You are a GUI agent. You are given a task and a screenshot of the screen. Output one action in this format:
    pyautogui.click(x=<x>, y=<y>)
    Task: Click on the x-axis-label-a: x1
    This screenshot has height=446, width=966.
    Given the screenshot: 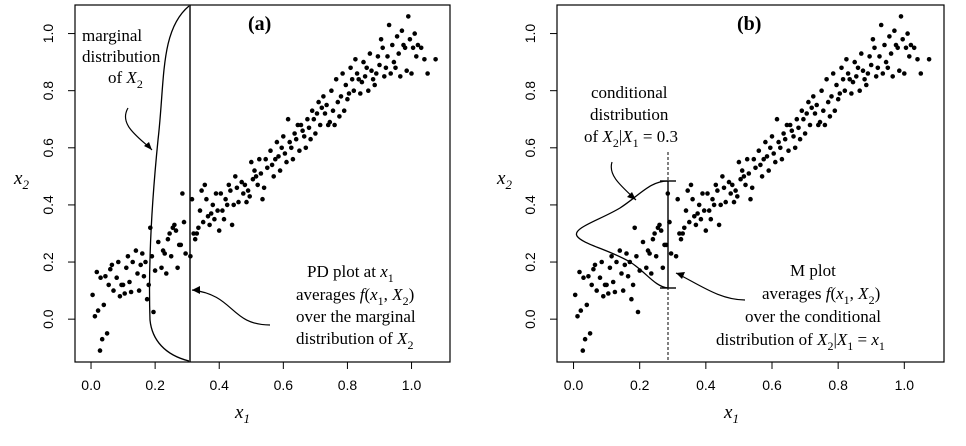 What is the action you would take?
    pyautogui.click(x=242, y=414)
    